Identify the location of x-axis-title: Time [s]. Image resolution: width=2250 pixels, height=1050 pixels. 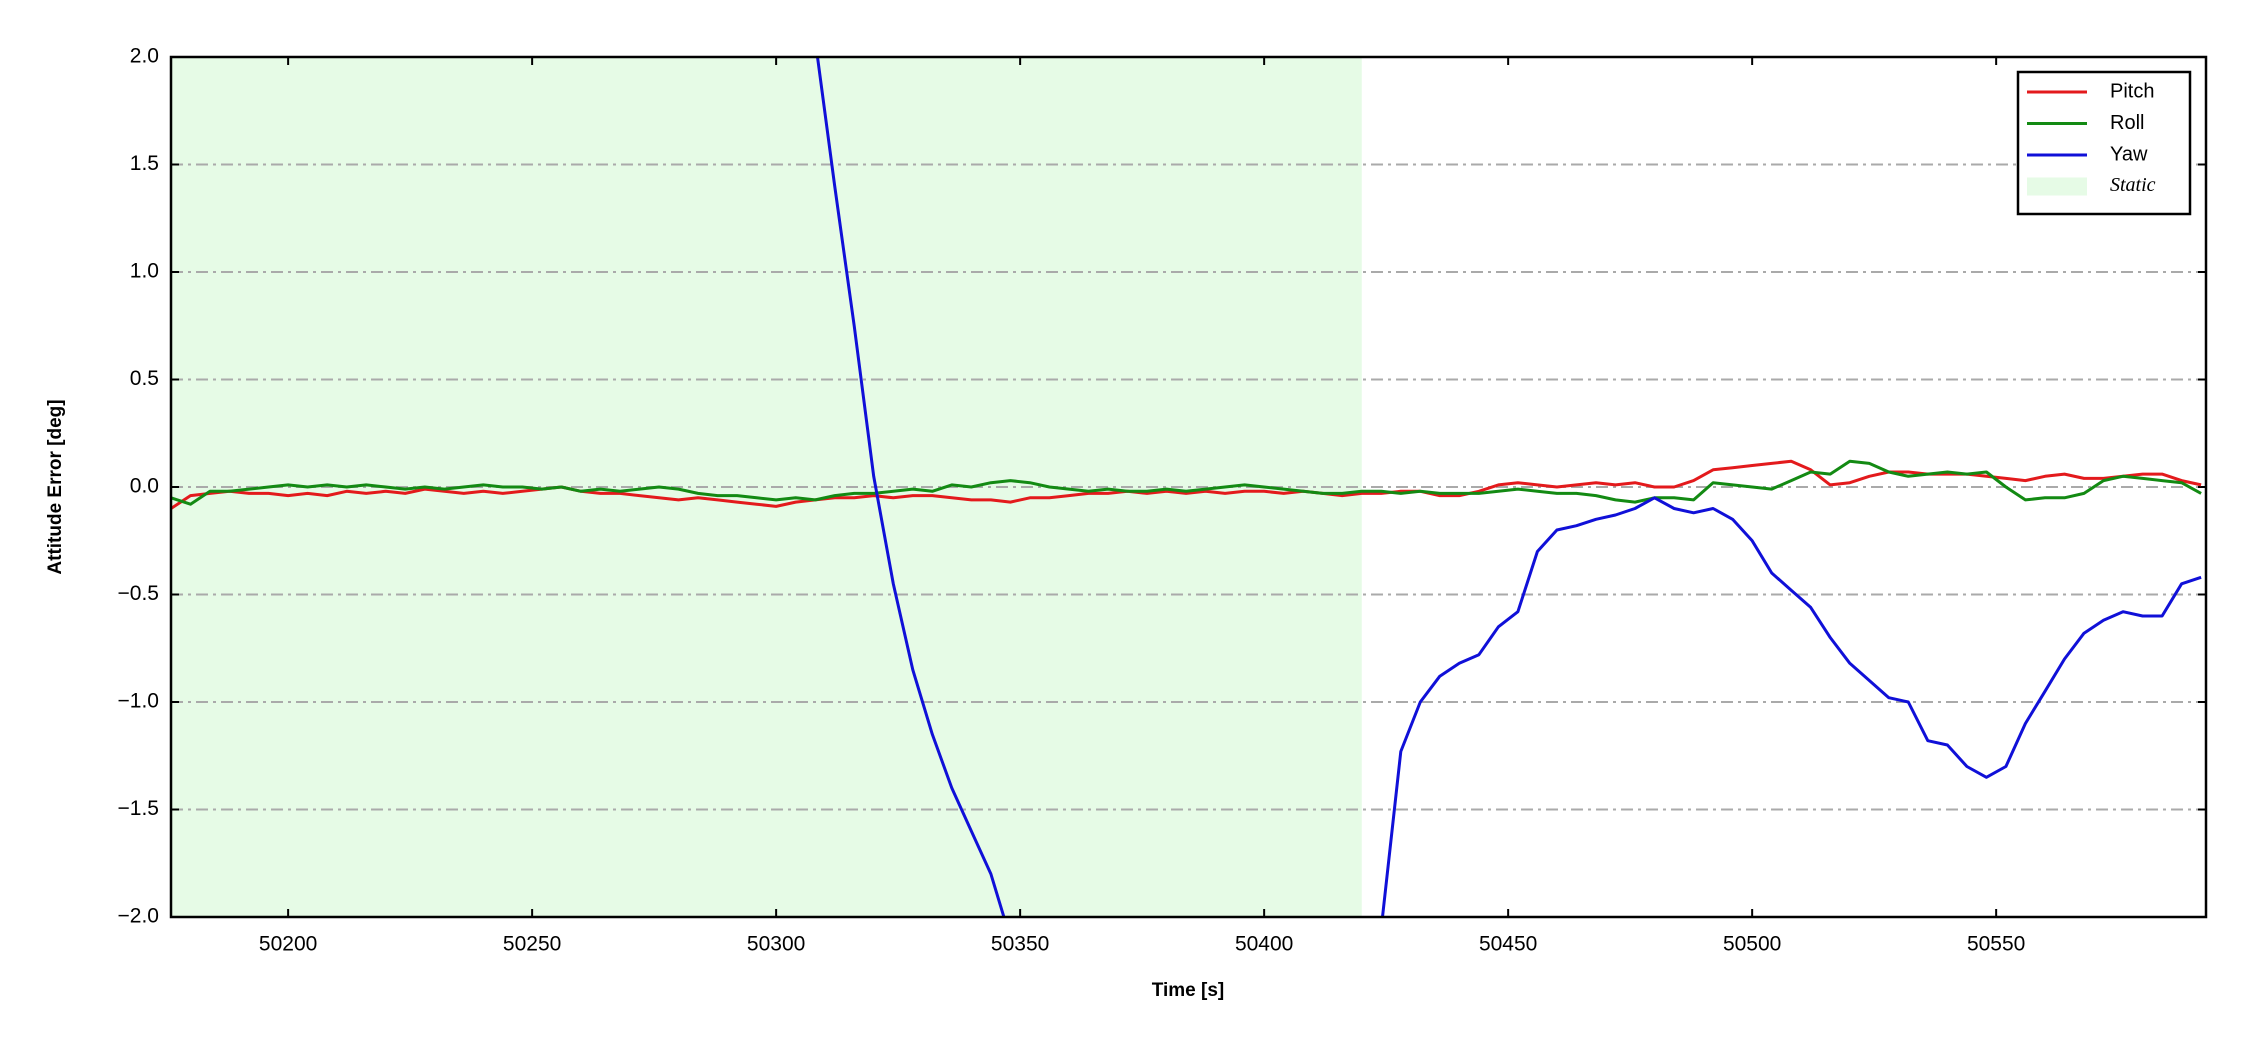
(1188, 990).